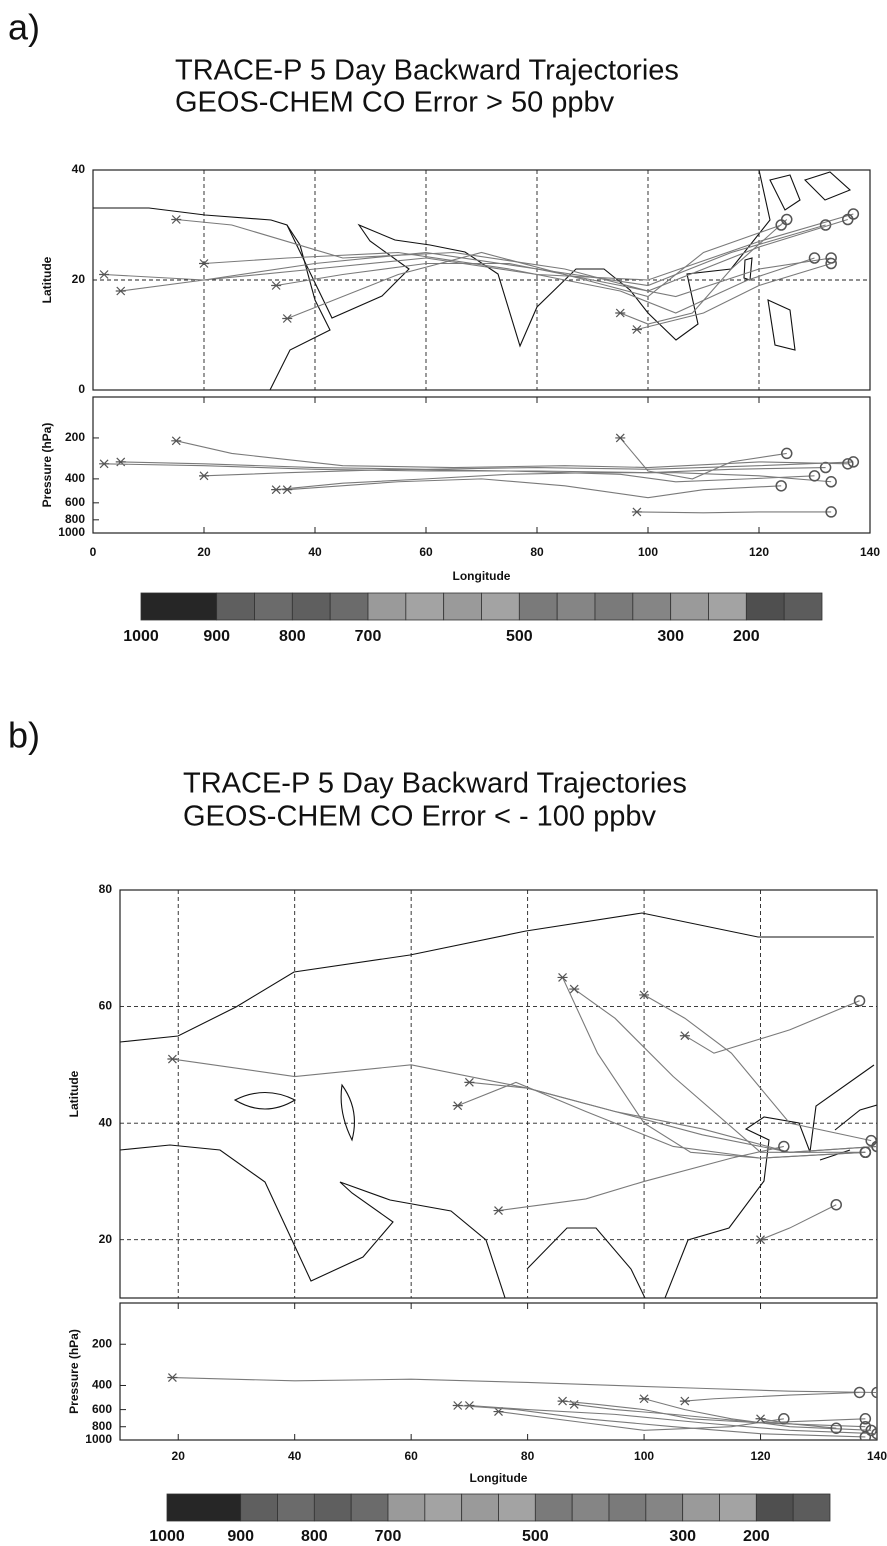  I want to click on x-tick-label: 120, so click(759, 552).